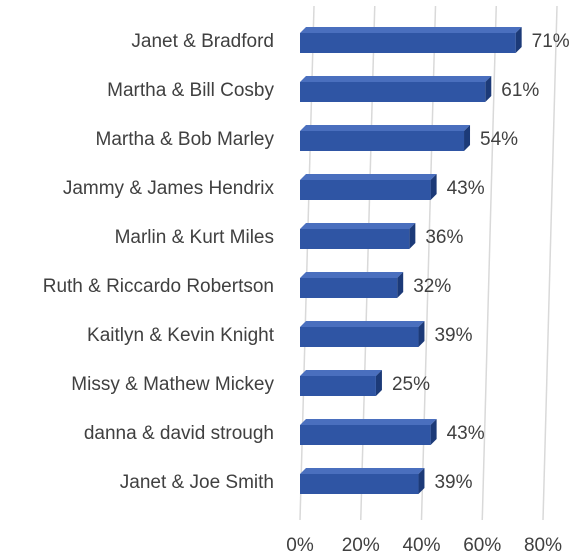 This screenshot has width=580, height=558. What do you see at coordinates (172, 384) in the screenshot?
I see `category-label: Missy & Mathew Mickey` at bounding box center [172, 384].